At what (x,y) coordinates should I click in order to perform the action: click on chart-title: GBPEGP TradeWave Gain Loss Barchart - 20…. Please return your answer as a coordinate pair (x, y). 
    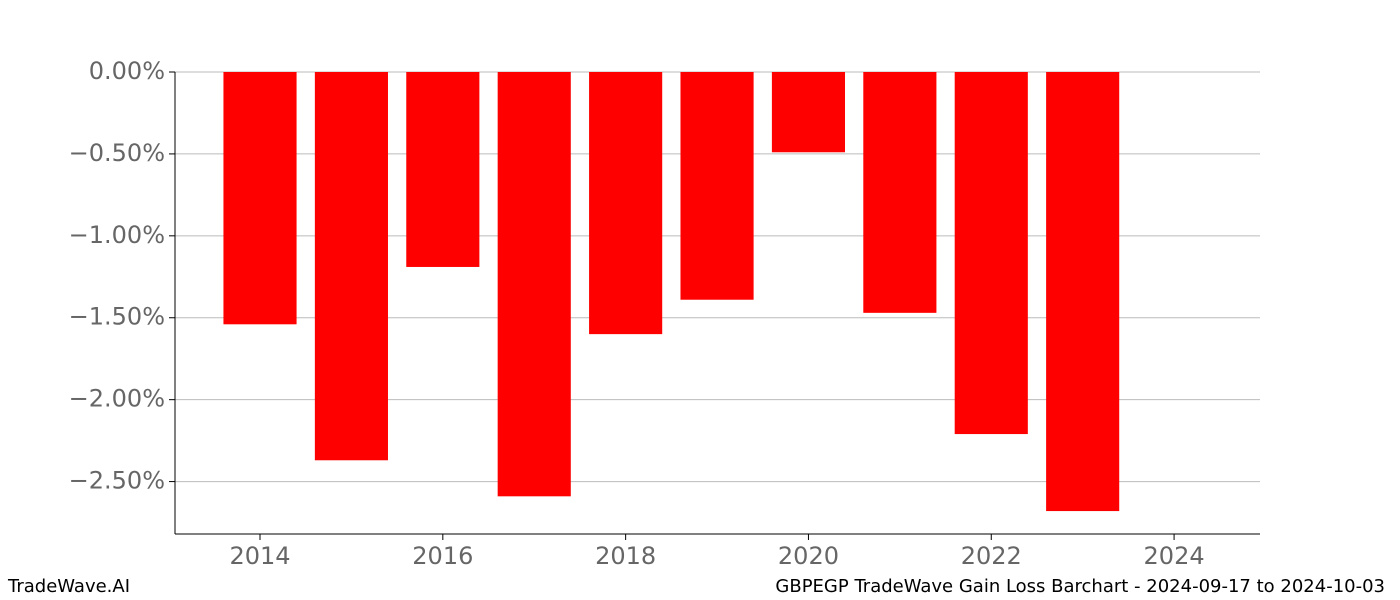
    Looking at the image, I should click on (1080, 586).